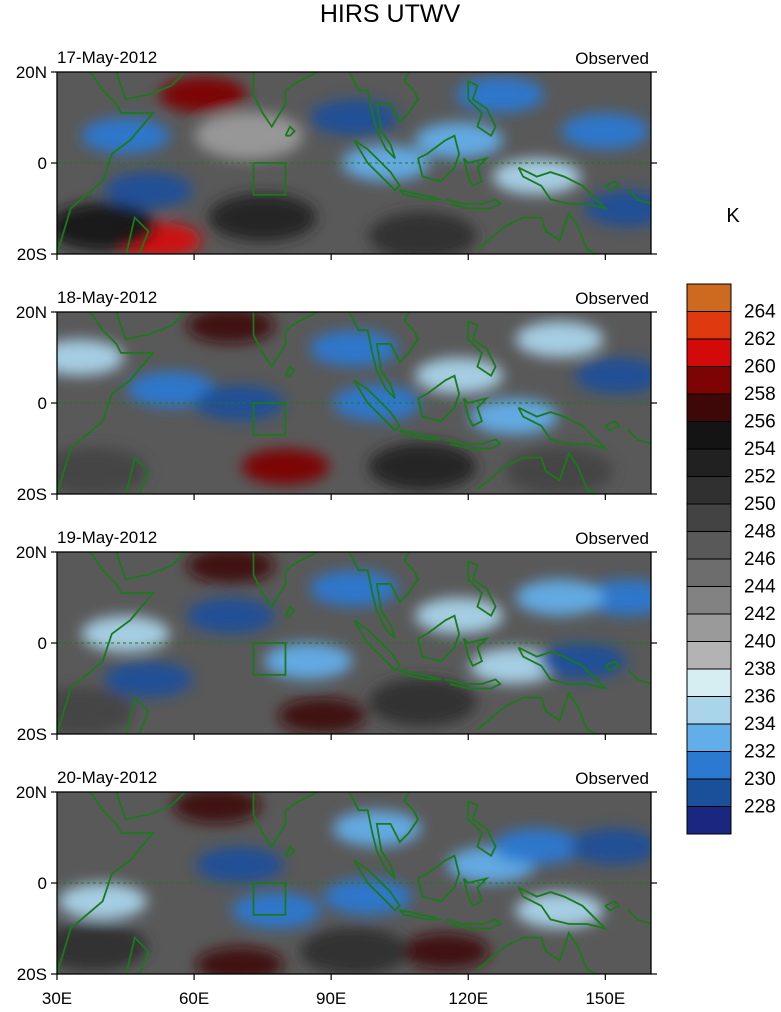  I want to click on colorbar-label: 246, so click(760, 559).